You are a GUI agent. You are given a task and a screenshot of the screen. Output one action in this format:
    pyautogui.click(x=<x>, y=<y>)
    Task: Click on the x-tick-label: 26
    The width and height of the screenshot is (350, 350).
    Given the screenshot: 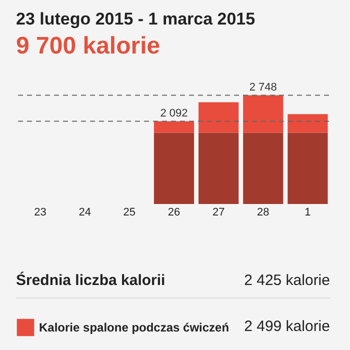 What is the action you would take?
    pyautogui.click(x=174, y=212)
    